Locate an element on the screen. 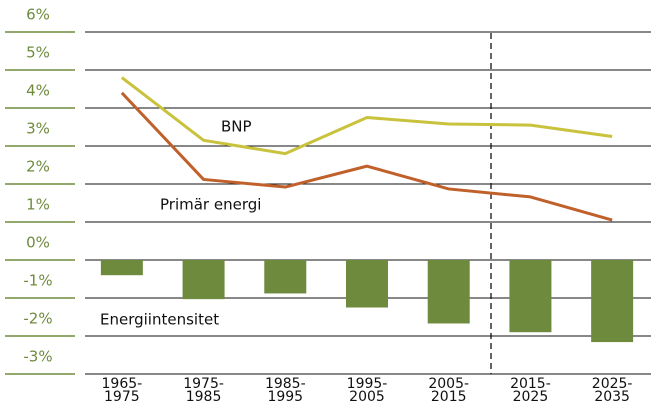  y-tick-label: 6% is located at coordinates (38, 15).